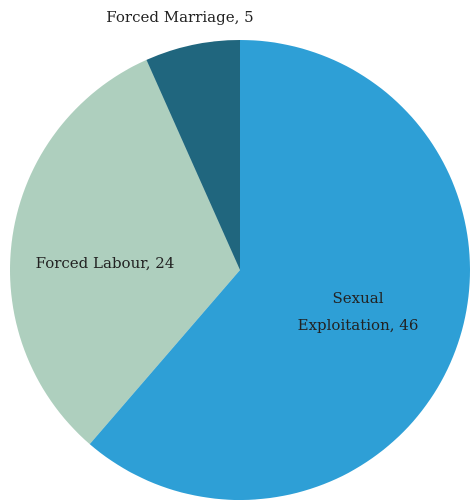 The width and height of the screenshot is (470, 501). What do you see at coordinates (193, 155) in the screenshot?
I see `pie-slice` at bounding box center [193, 155].